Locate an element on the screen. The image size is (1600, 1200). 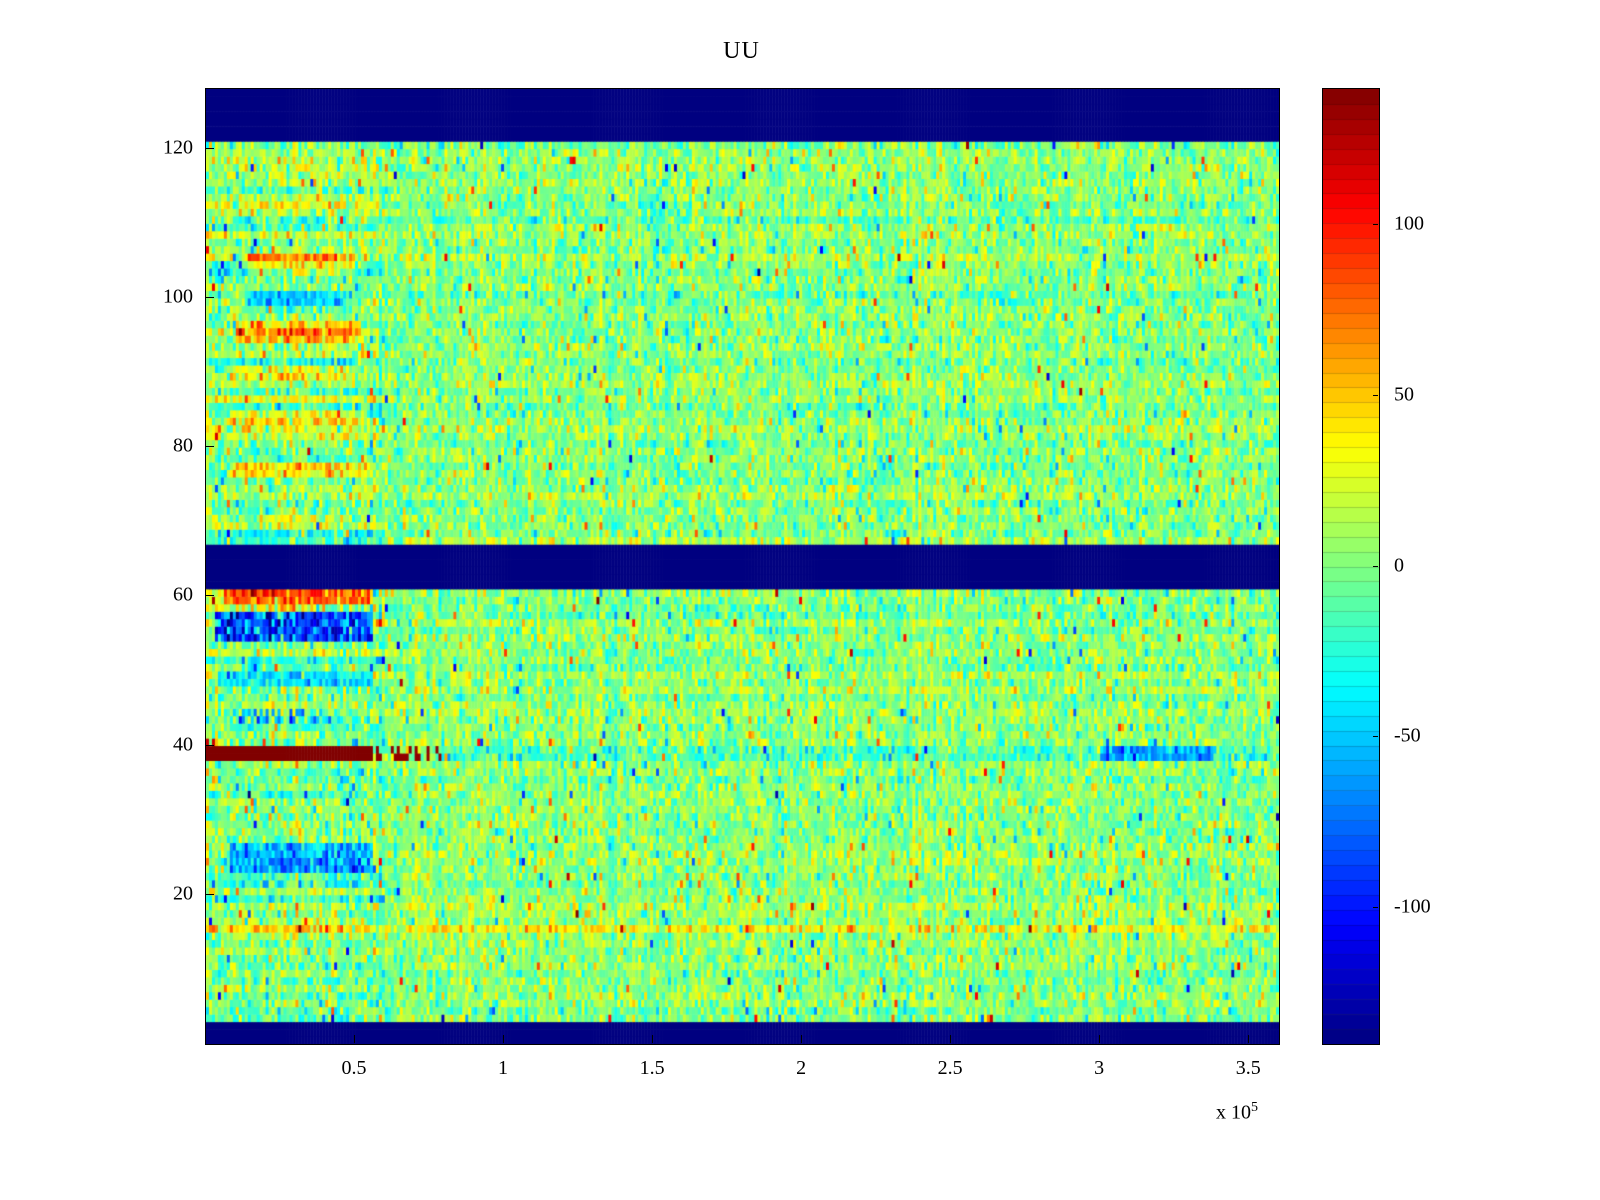
exponent-power: 5 is located at coordinates (1254, 1107).